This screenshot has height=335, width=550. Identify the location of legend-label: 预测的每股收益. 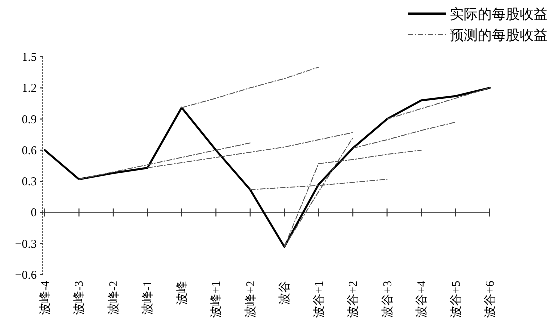
(499, 36).